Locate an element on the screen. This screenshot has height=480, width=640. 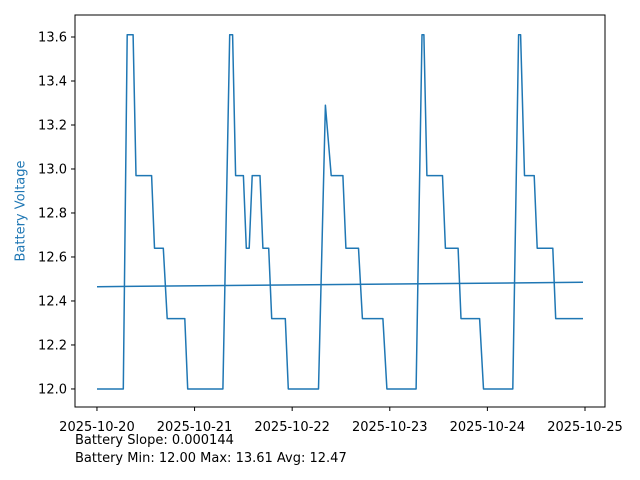
battery-stats-text: Battery Min: 12.00 Max: 13.61 Avg: 12.47 is located at coordinates (211, 458).